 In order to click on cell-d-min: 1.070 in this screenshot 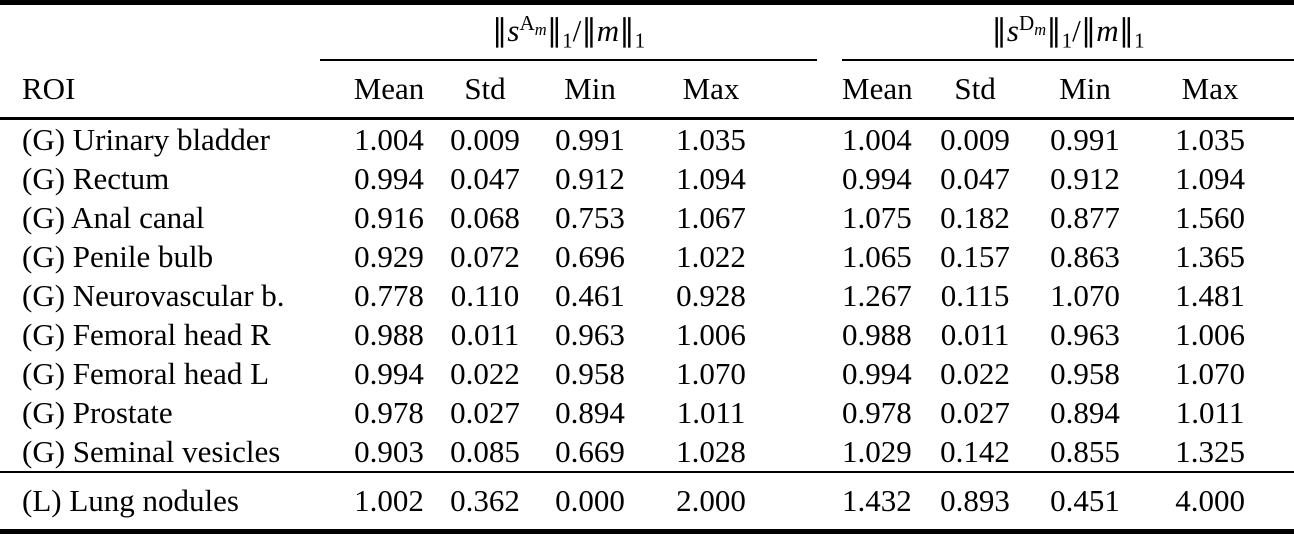, I will do `click(1085, 295)`.